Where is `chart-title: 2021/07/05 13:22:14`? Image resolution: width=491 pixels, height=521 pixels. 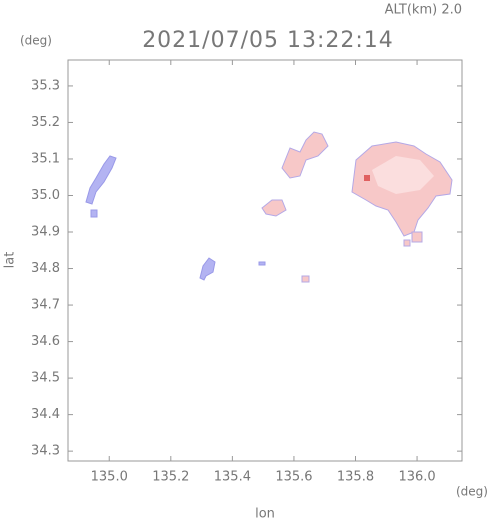 chart-title: 2021/07/05 13:22:14 is located at coordinates (268, 40).